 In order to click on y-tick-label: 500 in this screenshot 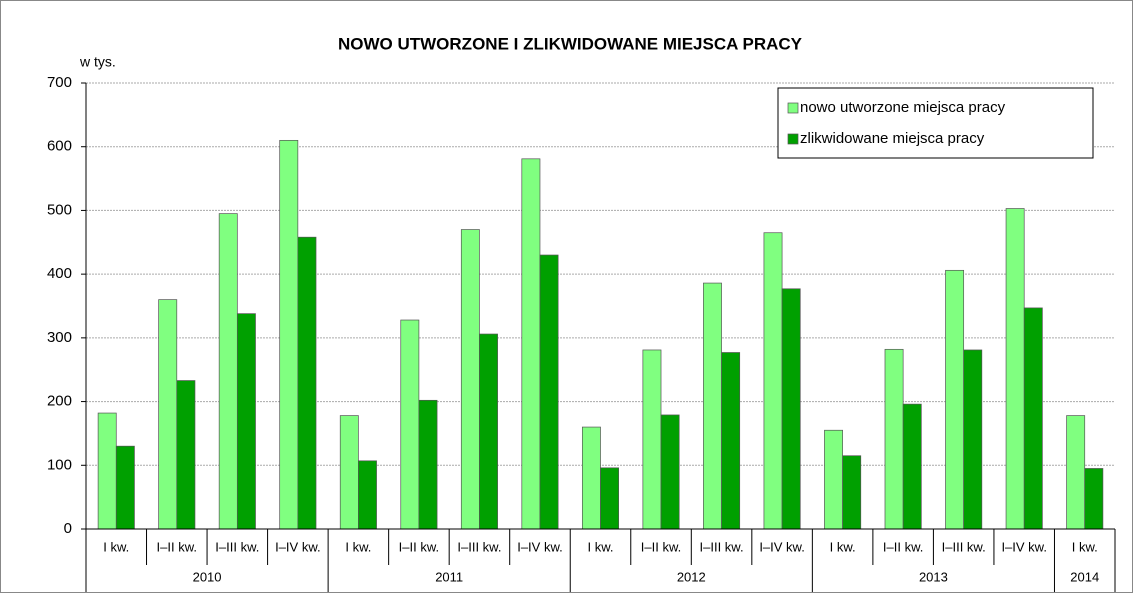, I will do `click(59, 209)`.